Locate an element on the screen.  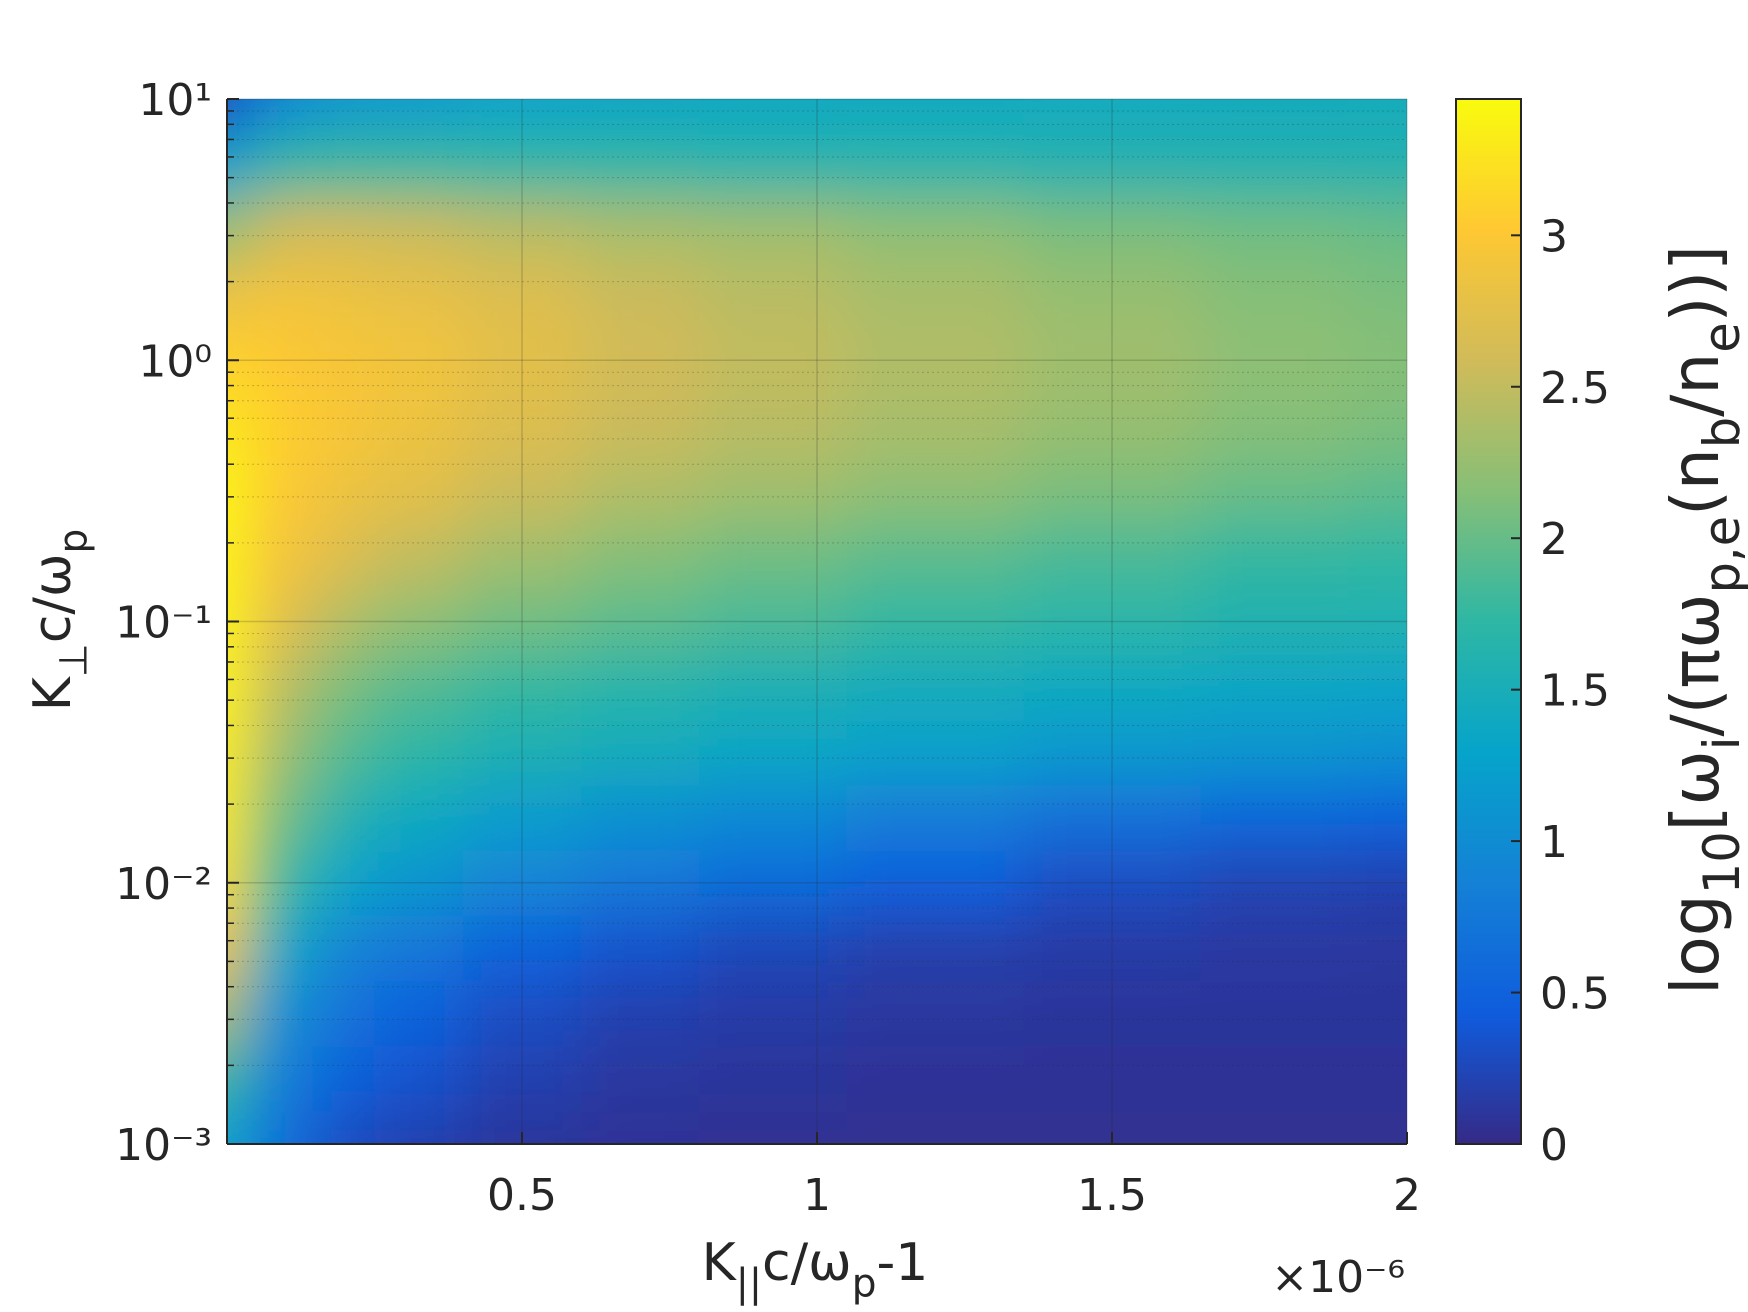
y-axis-label-part: c/ω is located at coordinates (53, 599).